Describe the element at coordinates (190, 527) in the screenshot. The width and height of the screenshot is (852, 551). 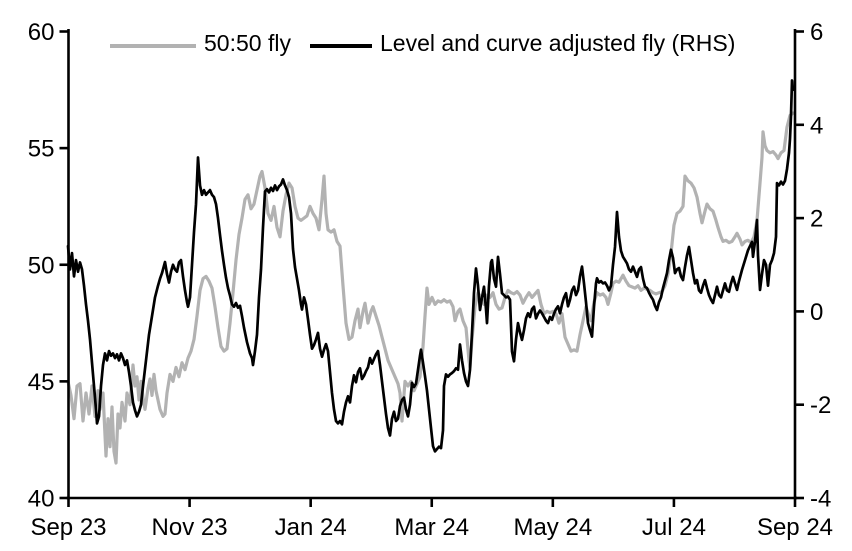
I see `x-axis-tick-label: Nov 23` at that location.